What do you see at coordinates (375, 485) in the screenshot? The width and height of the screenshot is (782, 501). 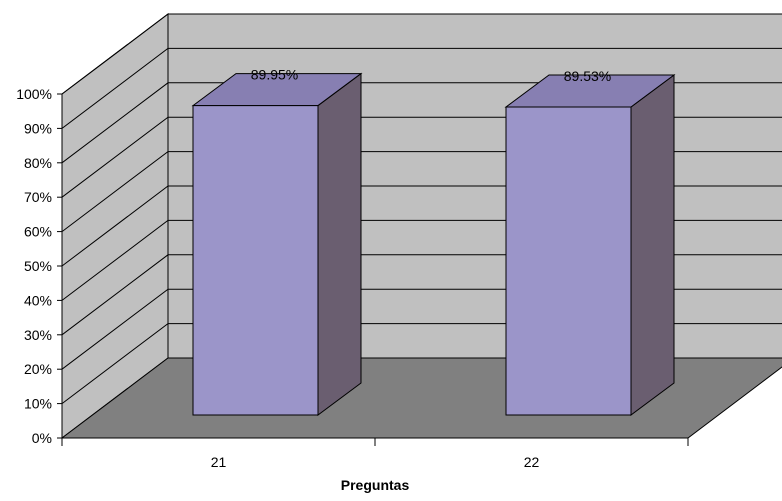 I see `x-axis-title: Preguntas` at bounding box center [375, 485].